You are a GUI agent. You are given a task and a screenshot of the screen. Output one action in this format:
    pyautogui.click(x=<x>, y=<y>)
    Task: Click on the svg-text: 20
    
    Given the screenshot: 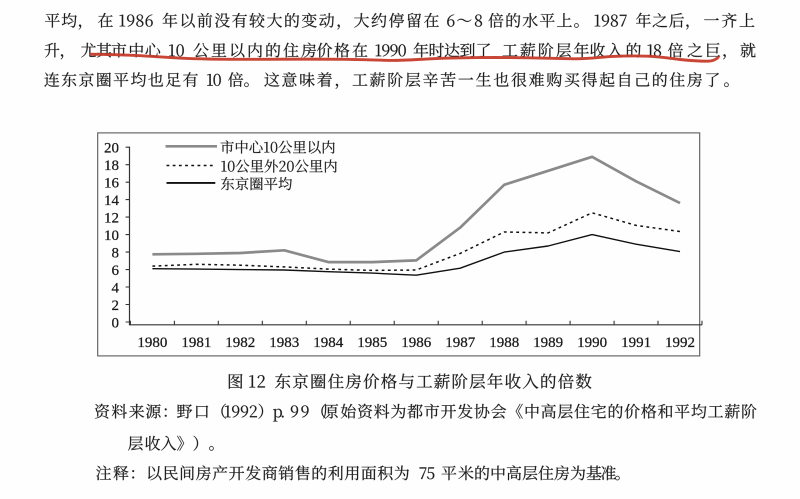 What is the action you would take?
    pyautogui.click(x=111, y=149)
    